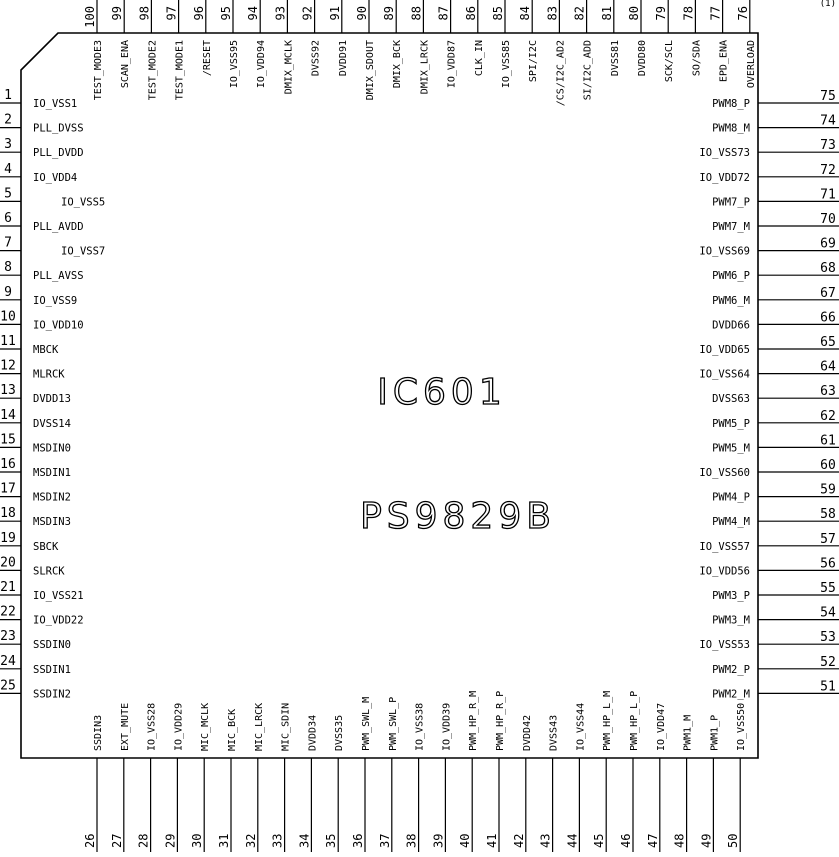 This screenshot has width=839, height=857. Describe the element at coordinates (714, 733) in the screenshot. I see `pin-name-49: PWM1_P` at that location.